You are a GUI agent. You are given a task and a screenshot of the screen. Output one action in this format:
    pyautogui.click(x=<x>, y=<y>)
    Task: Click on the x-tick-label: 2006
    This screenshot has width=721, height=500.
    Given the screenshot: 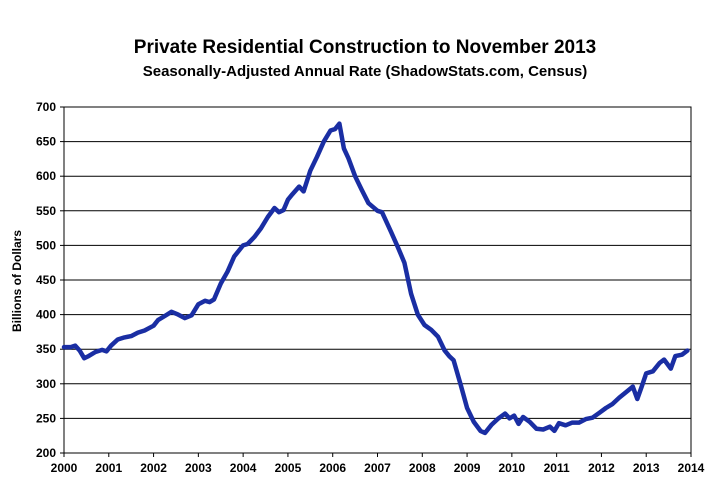 What is the action you would take?
    pyautogui.click(x=332, y=468)
    